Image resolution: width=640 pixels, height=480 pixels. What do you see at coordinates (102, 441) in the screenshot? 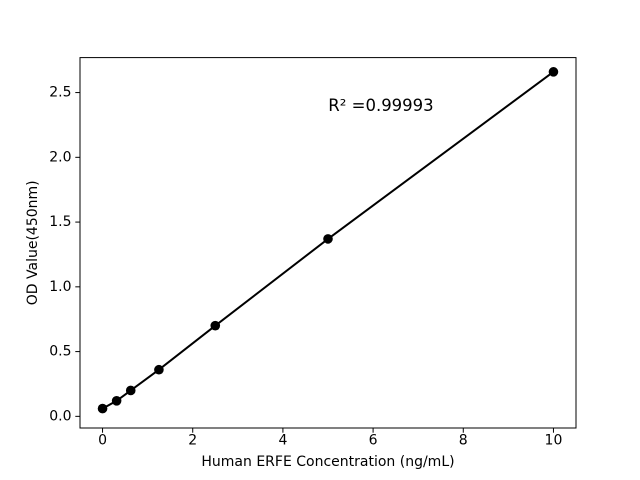
I see `x-tick-label: 0` at bounding box center [102, 441].